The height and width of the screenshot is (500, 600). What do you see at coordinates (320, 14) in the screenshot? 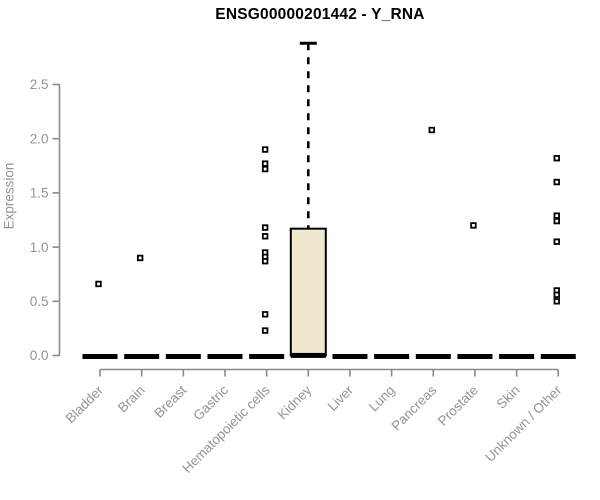
I see `chart-title: ENSG00000201442 - Y_RNA` at bounding box center [320, 14].